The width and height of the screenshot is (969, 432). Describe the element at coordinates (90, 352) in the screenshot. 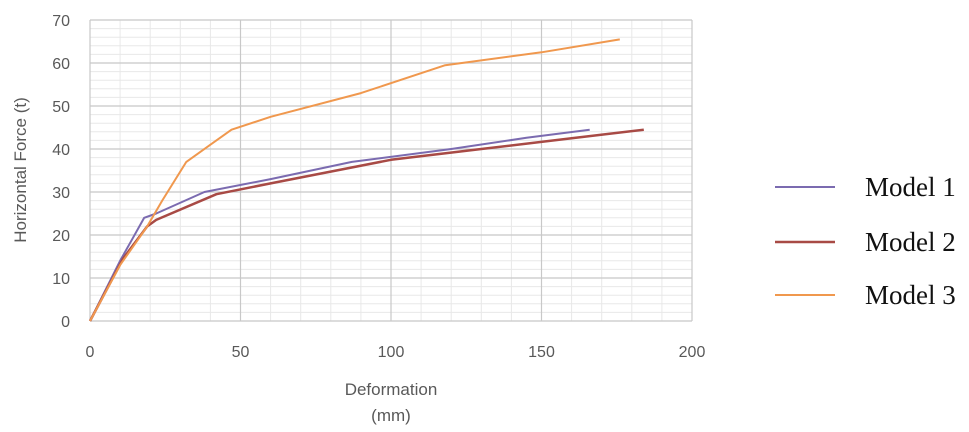

I see `x-tick-label: 0` at that location.